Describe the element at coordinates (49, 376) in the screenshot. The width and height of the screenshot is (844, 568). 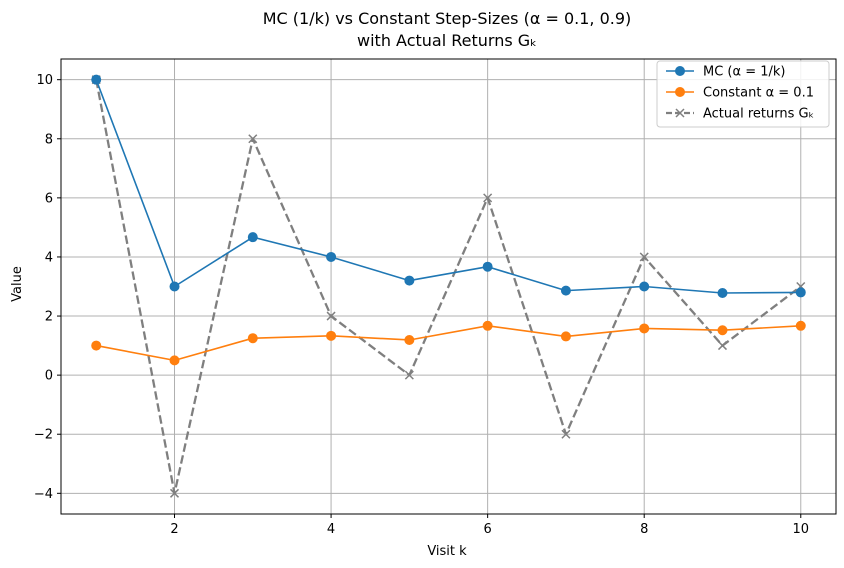
I see `y-tick-label: 0` at that location.